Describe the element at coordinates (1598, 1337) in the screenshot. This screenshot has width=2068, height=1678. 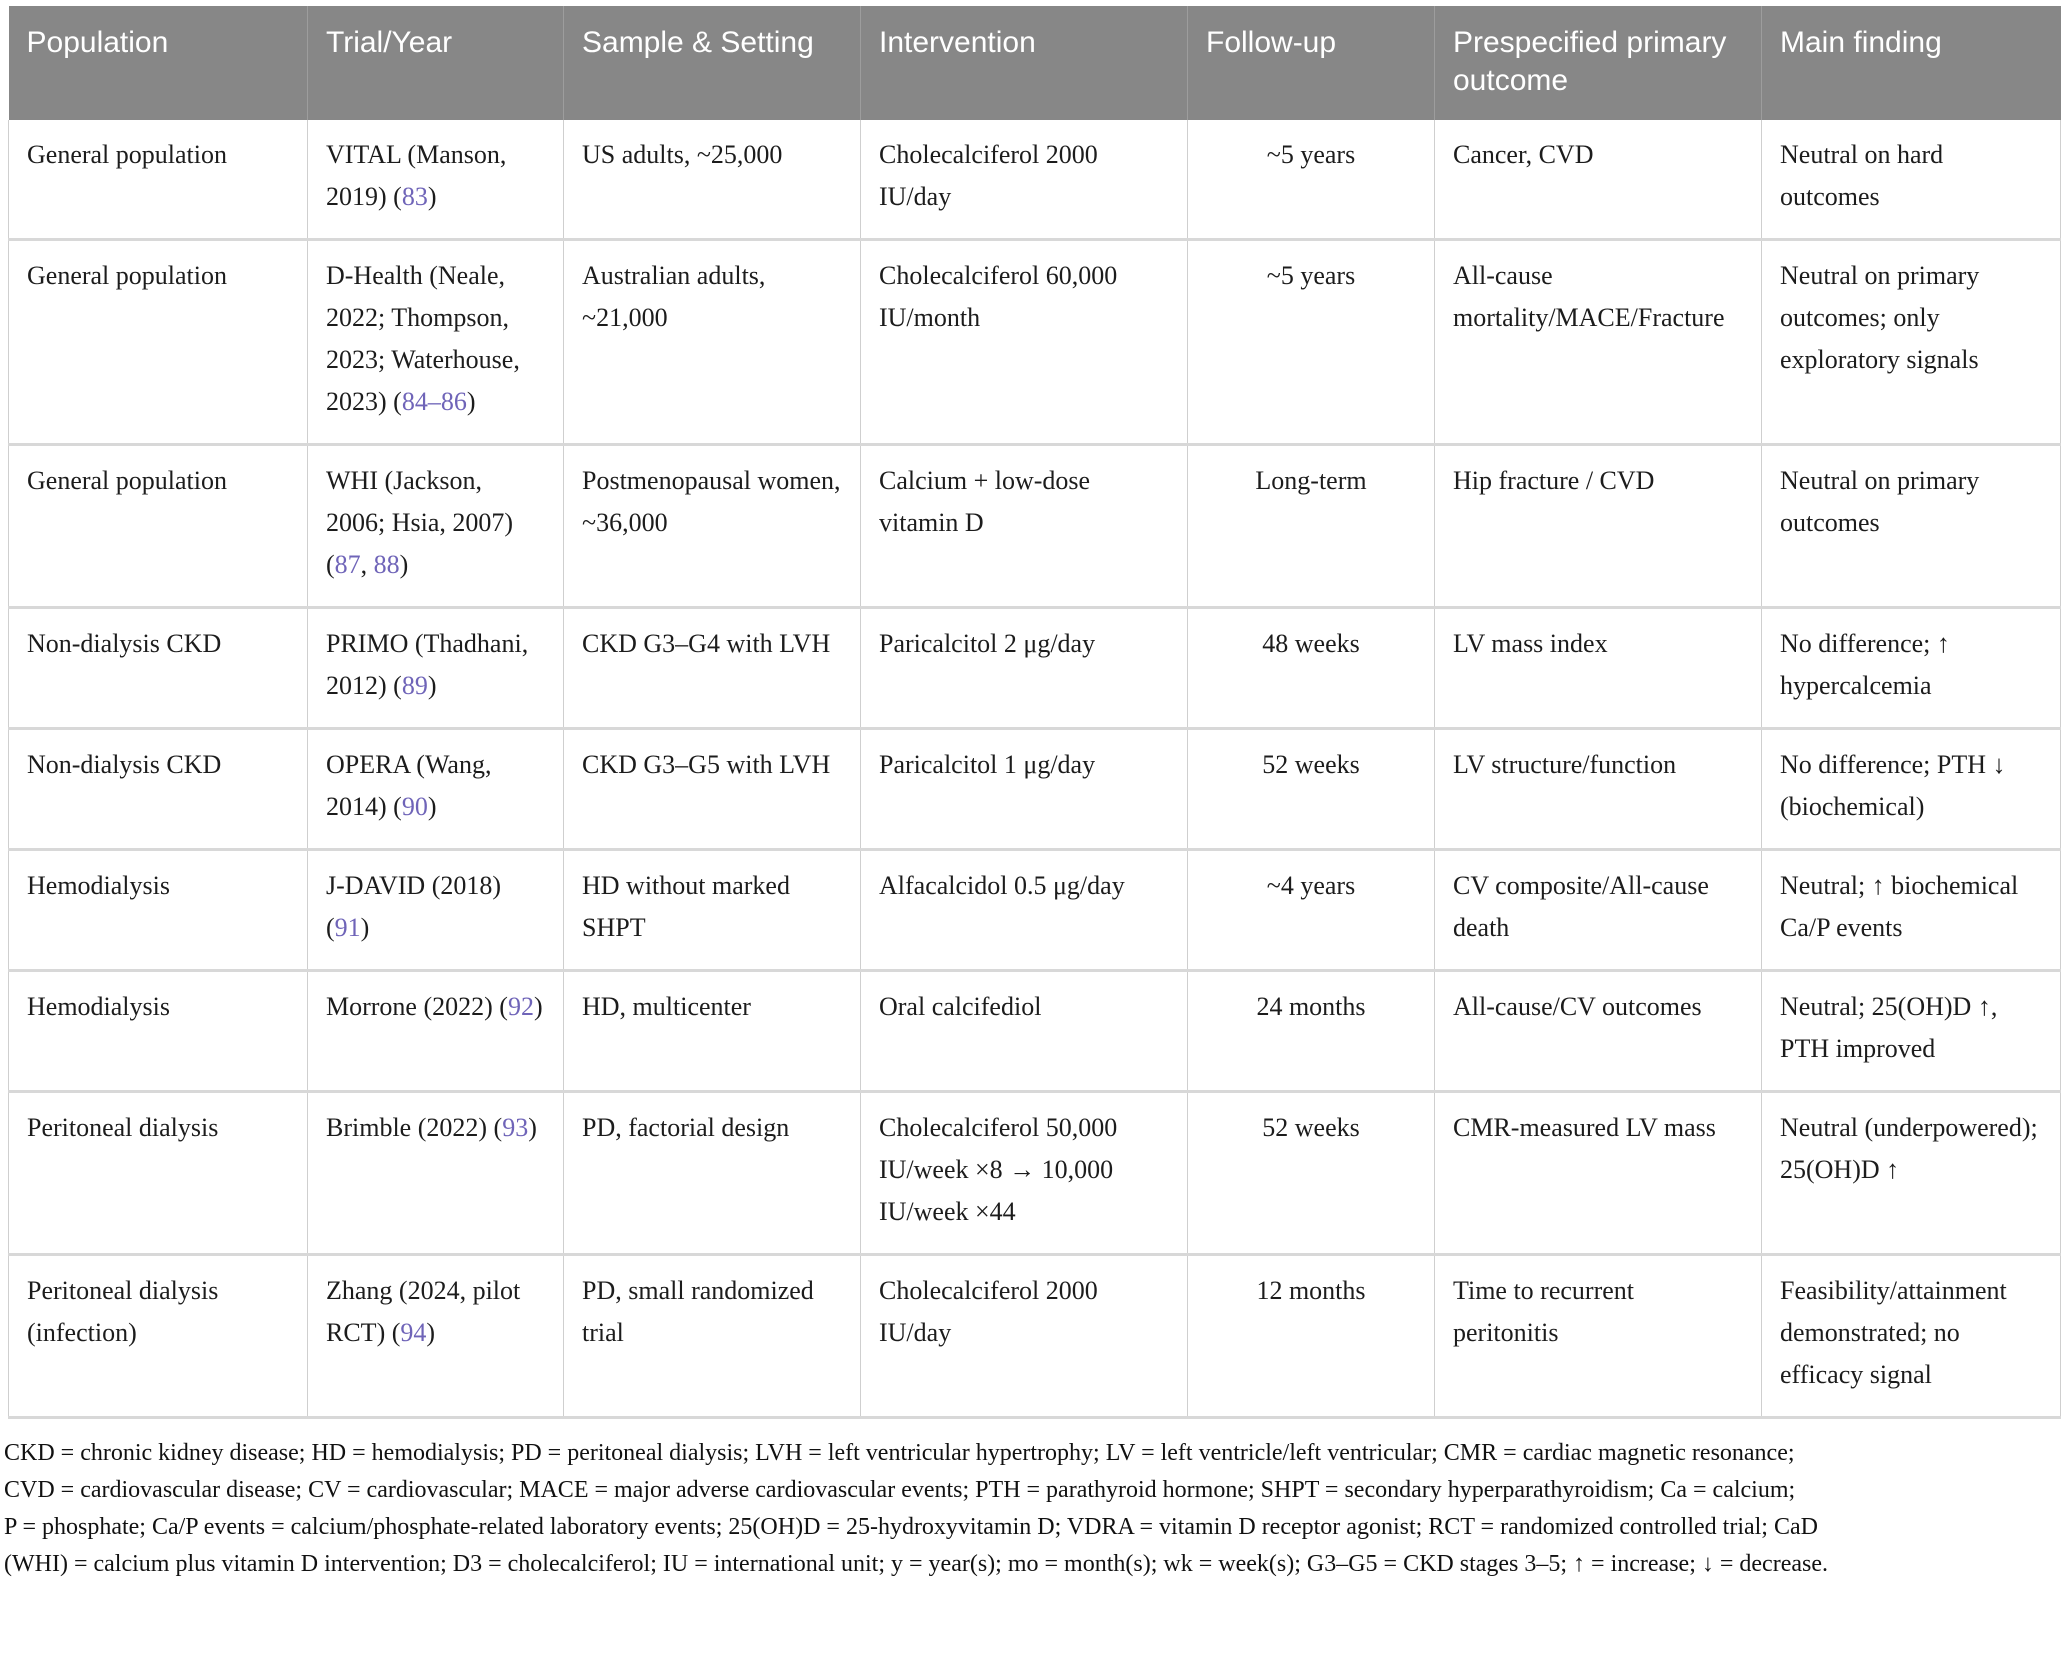
I see `cell-outcome: Time to recurrent peritonitis` at that location.